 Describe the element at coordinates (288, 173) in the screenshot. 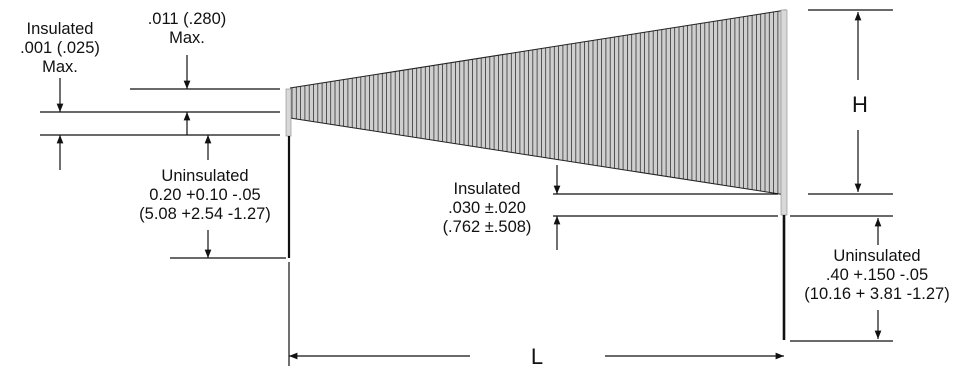

I see `left-end` at that location.